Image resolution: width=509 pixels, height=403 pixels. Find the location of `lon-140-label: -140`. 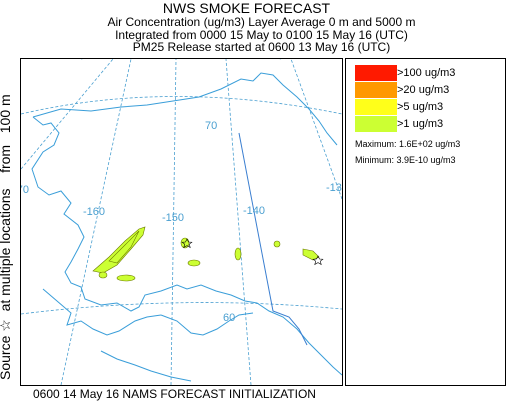

lon-140-label: -140 is located at coordinates (254, 211).